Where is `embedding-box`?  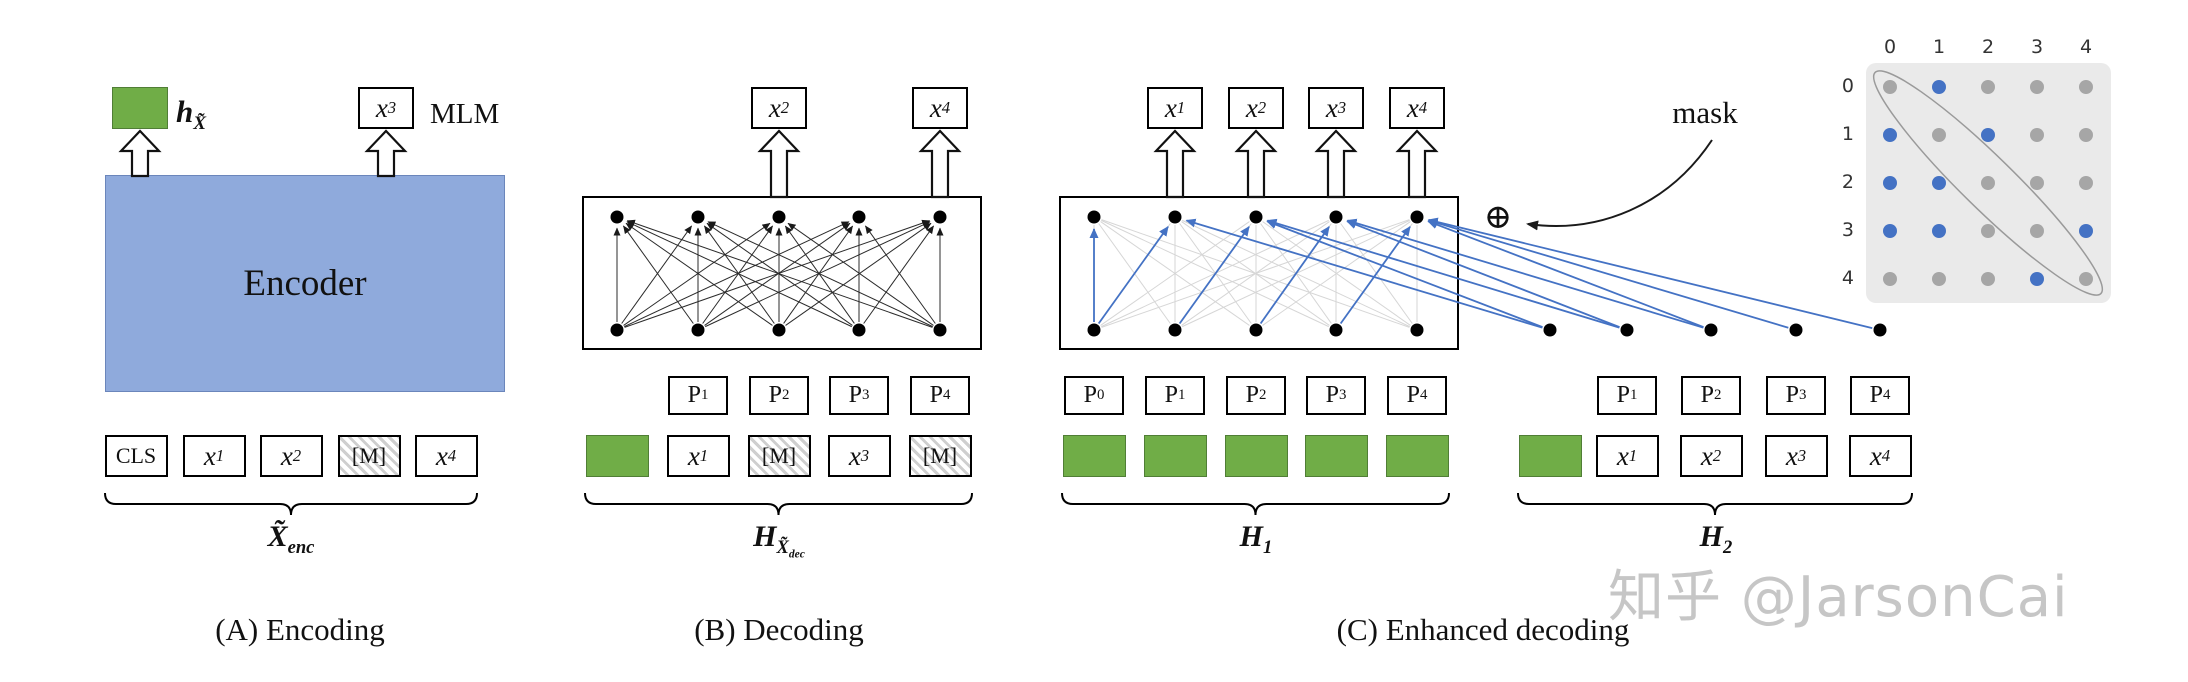 embedding-box is located at coordinates (617, 456).